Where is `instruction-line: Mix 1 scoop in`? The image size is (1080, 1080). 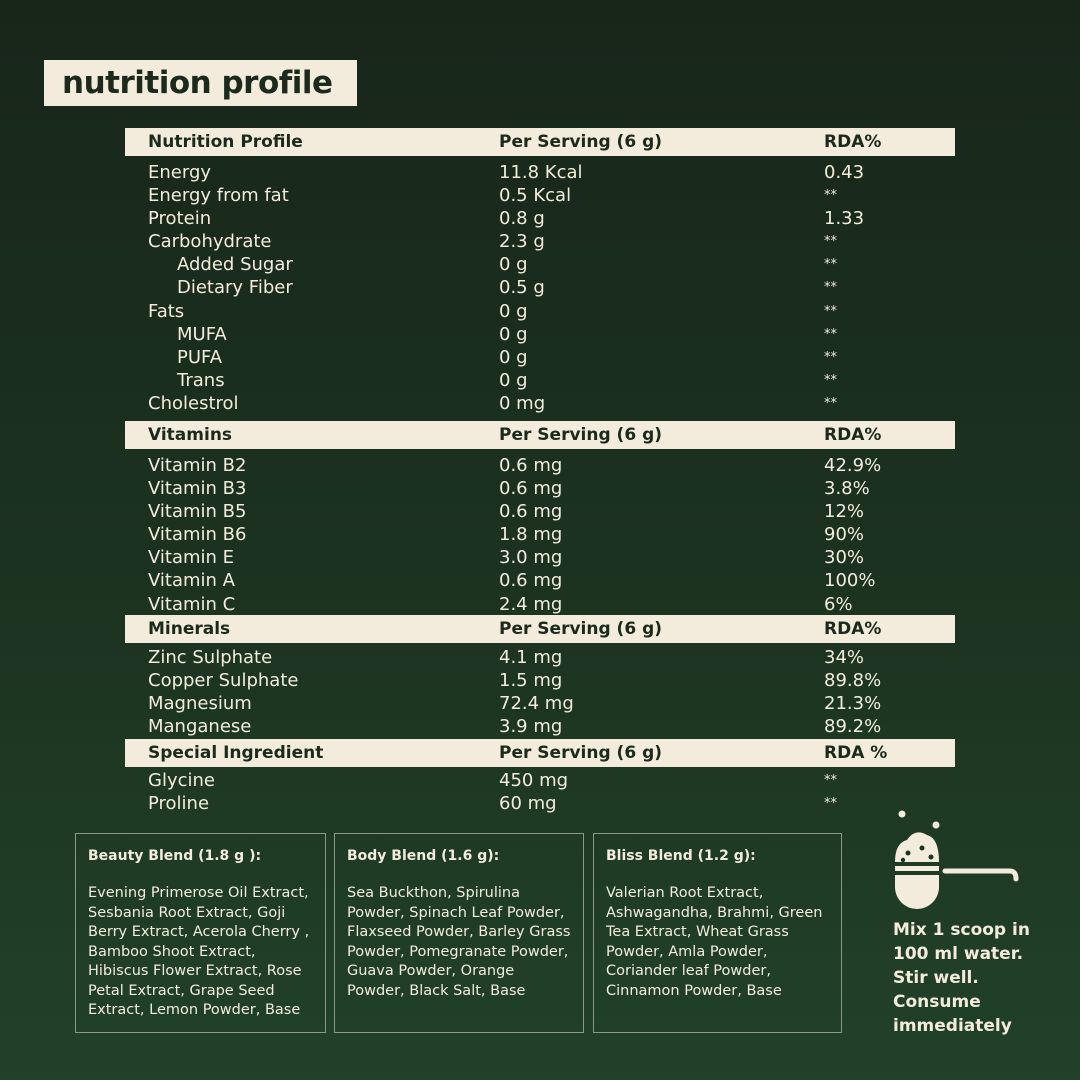 instruction-line: Mix 1 scoop in is located at coordinates (961, 930).